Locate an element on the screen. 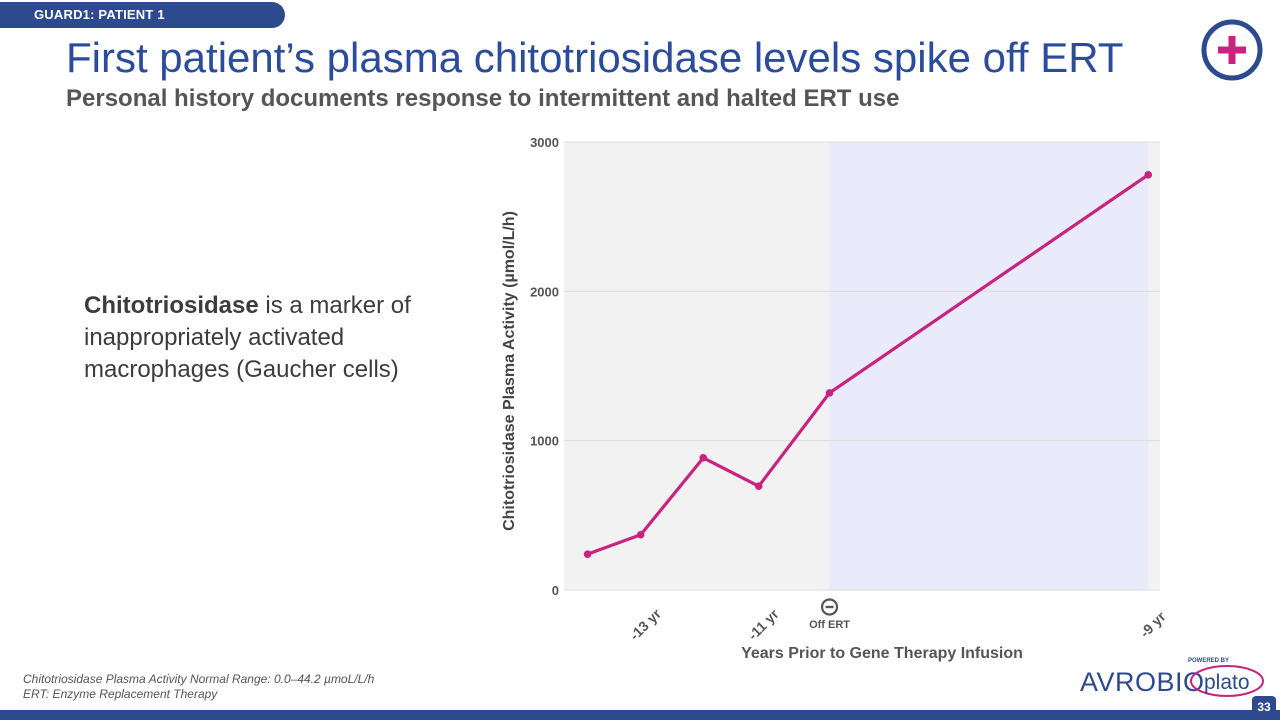 The height and width of the screenshot is (720, 1280). marker-term: Chitotriosidase is located at coordinates (171, 305).